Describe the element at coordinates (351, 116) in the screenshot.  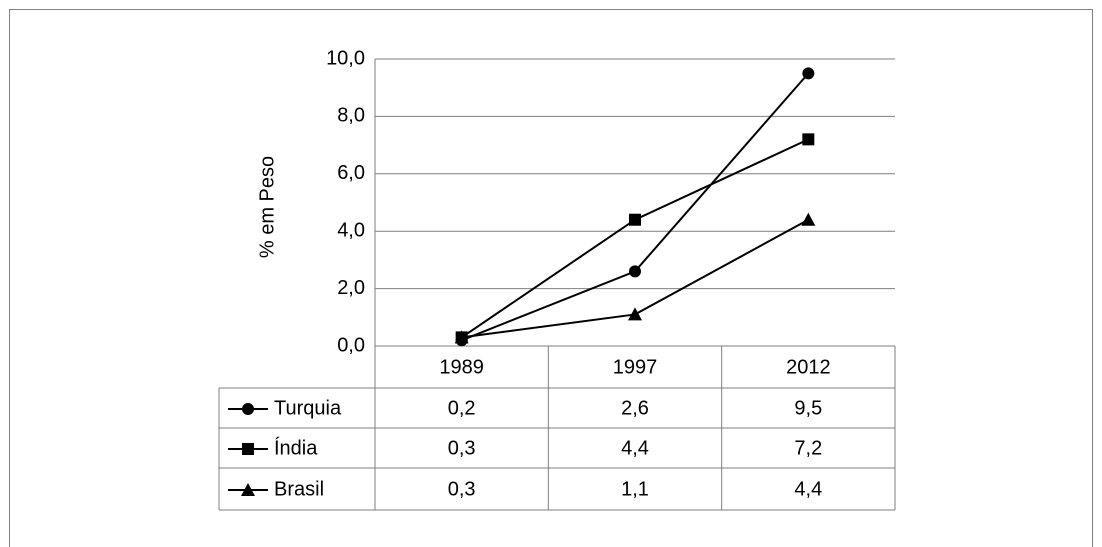
I see `y-tick-label: 8,0` at that location.